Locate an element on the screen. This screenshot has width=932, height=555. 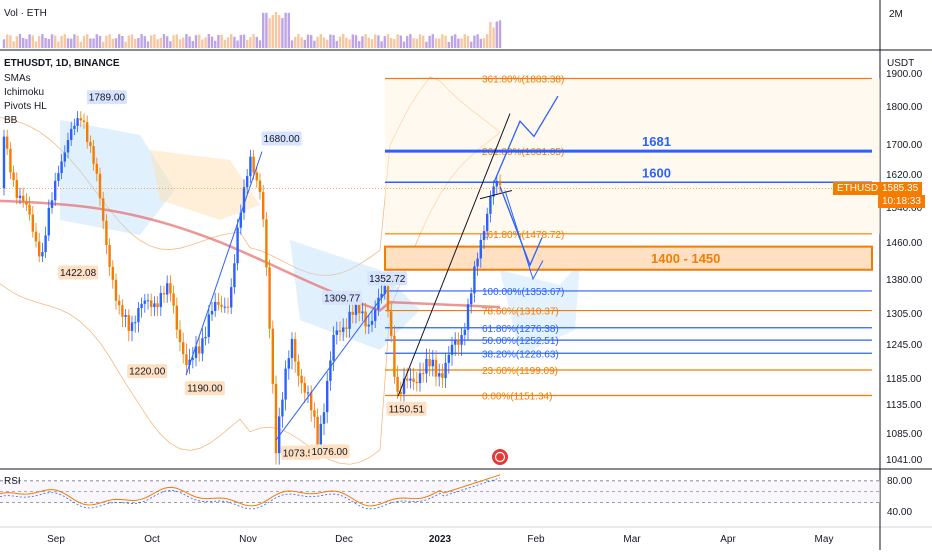
indicator-item: Pivots HL is located at coordinates (25, 106).